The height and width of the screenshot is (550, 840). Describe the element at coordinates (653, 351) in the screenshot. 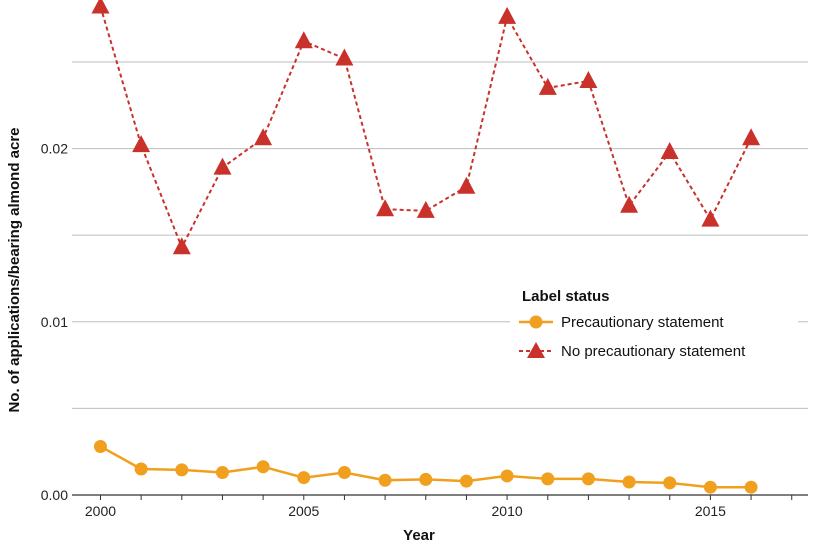

I see `legend-label-no-precautionary: No precautionary statement` at that location.